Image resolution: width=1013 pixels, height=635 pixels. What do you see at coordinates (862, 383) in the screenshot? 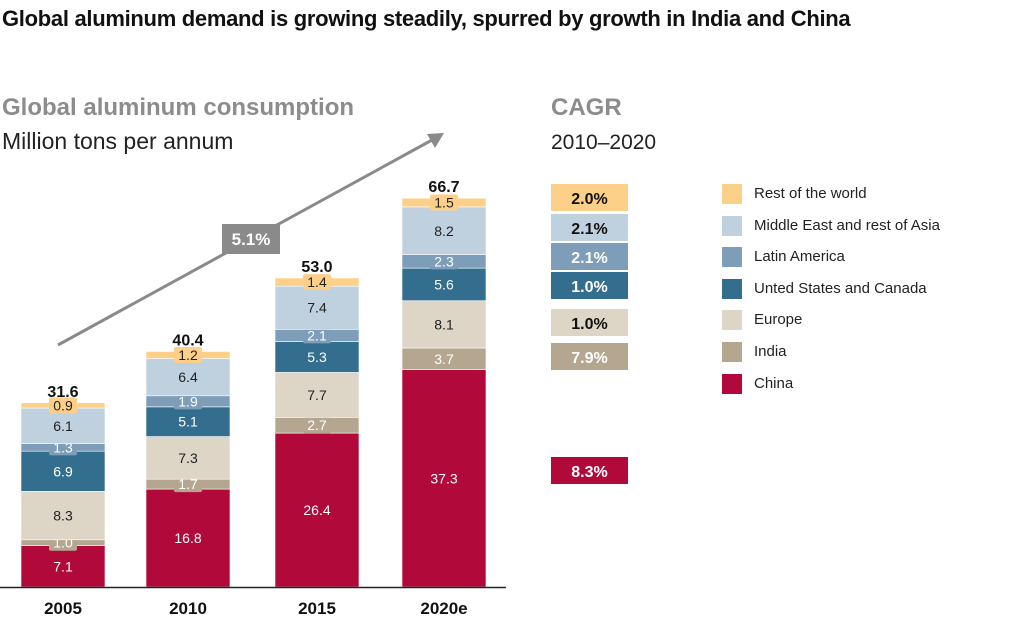
I see `legend-item-china: China` at bounding box center [862, 383].